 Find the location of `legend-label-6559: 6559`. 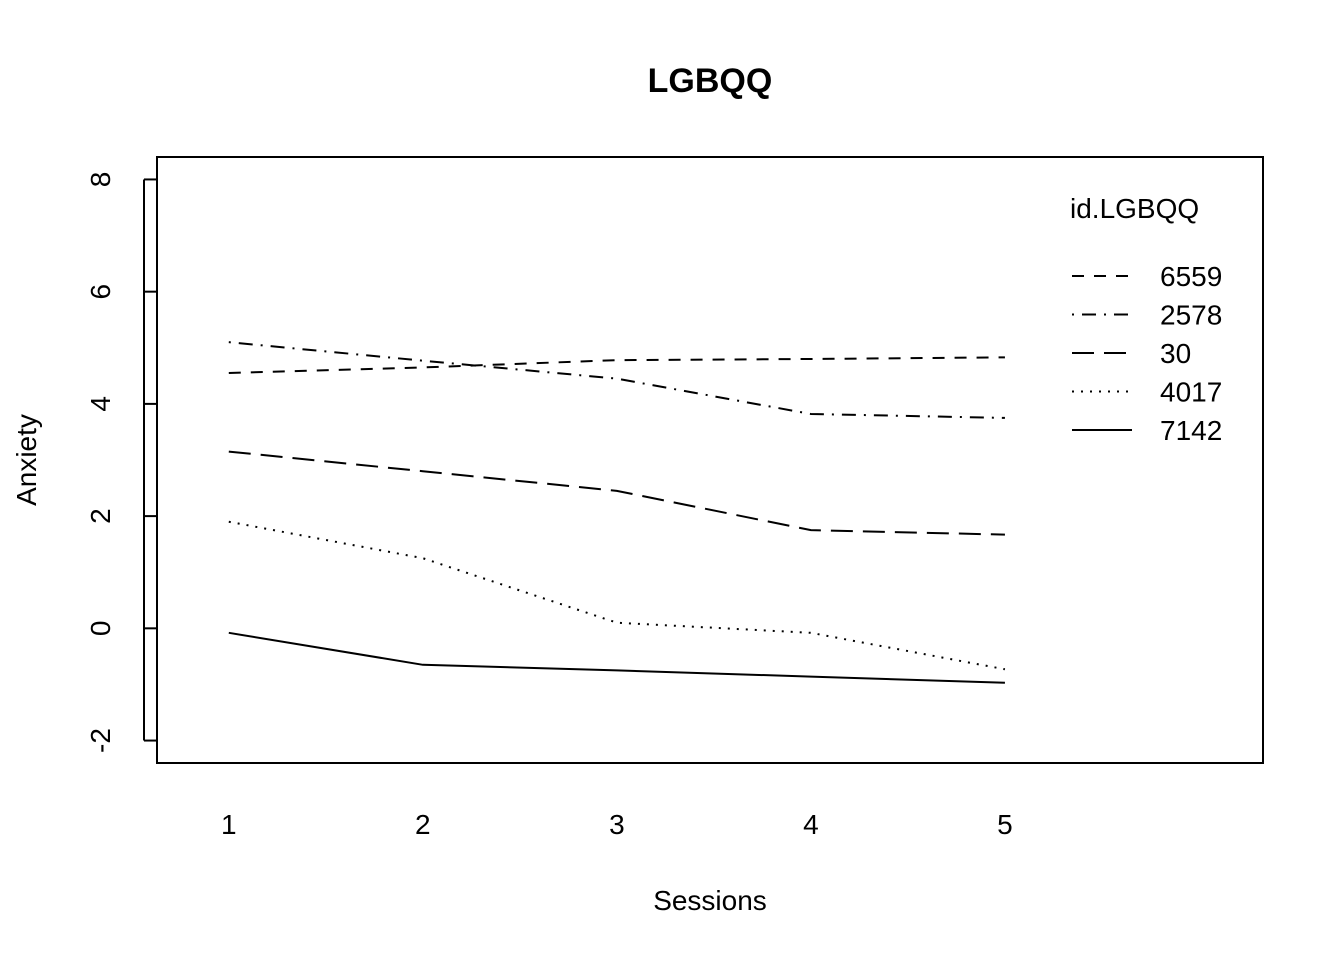

legend-label-6559: 6559 is located at coordinates (1191, 276).